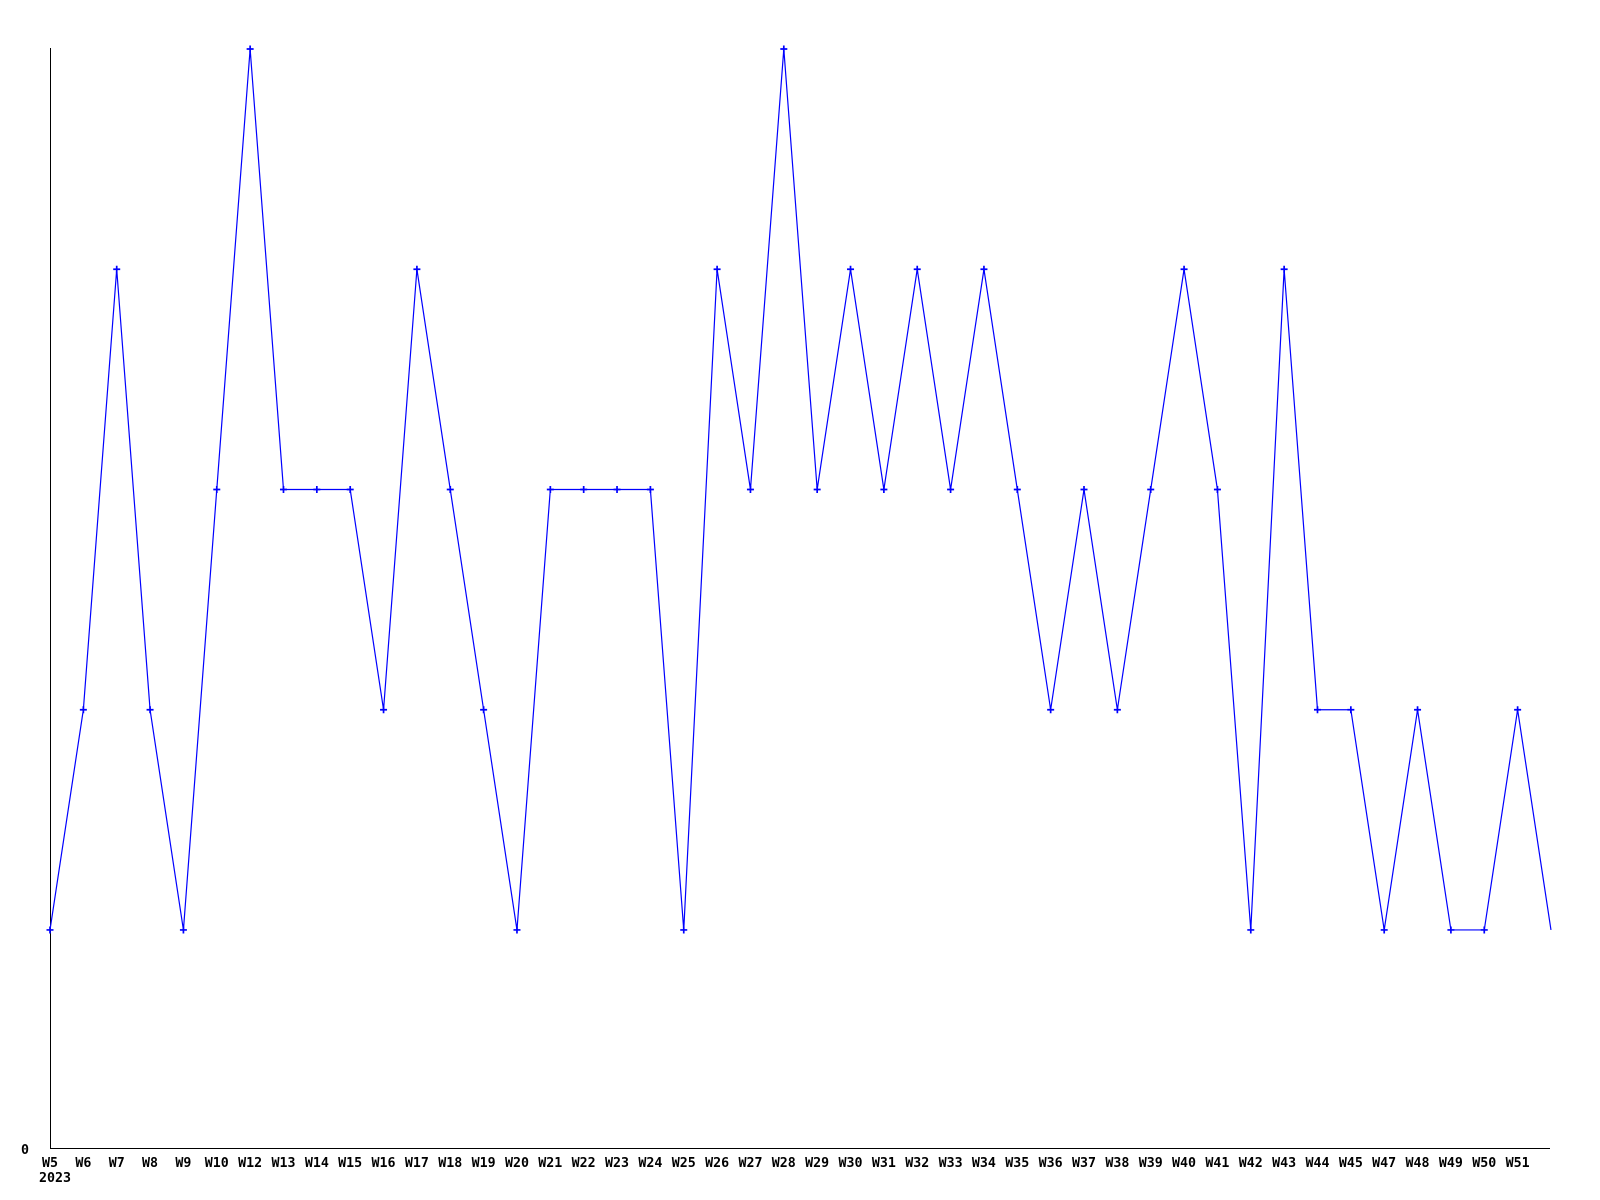 This screenshot has height=1200, width=1600. What do you see at coordinates (1217, 1163) in the screenshot?
I see `x-axis-label: W41` at bounding box center [1217, 1163].